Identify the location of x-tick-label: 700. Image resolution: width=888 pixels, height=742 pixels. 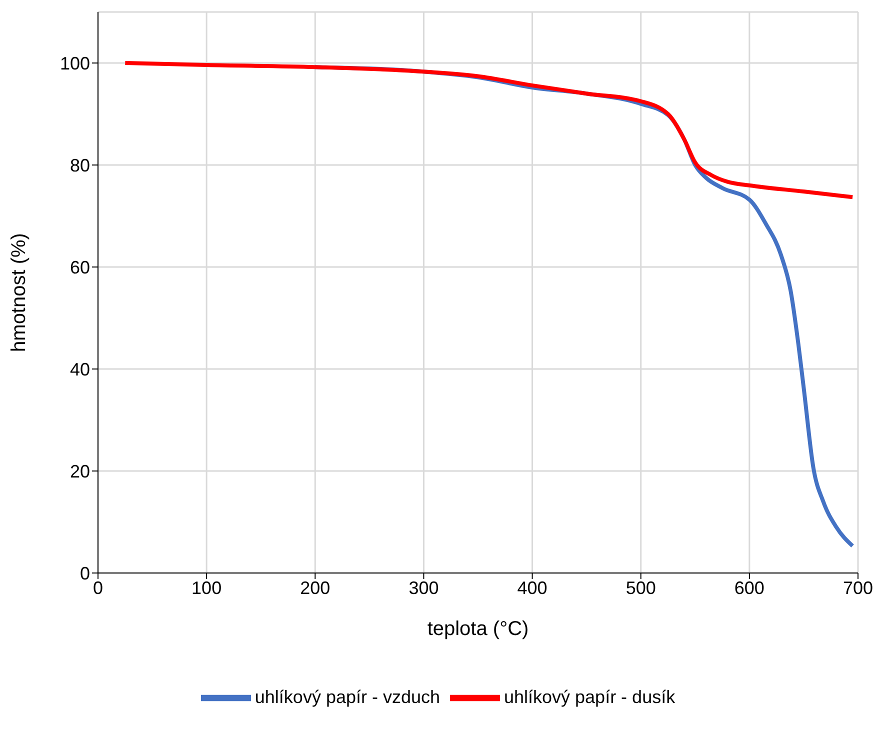
(858, 588).